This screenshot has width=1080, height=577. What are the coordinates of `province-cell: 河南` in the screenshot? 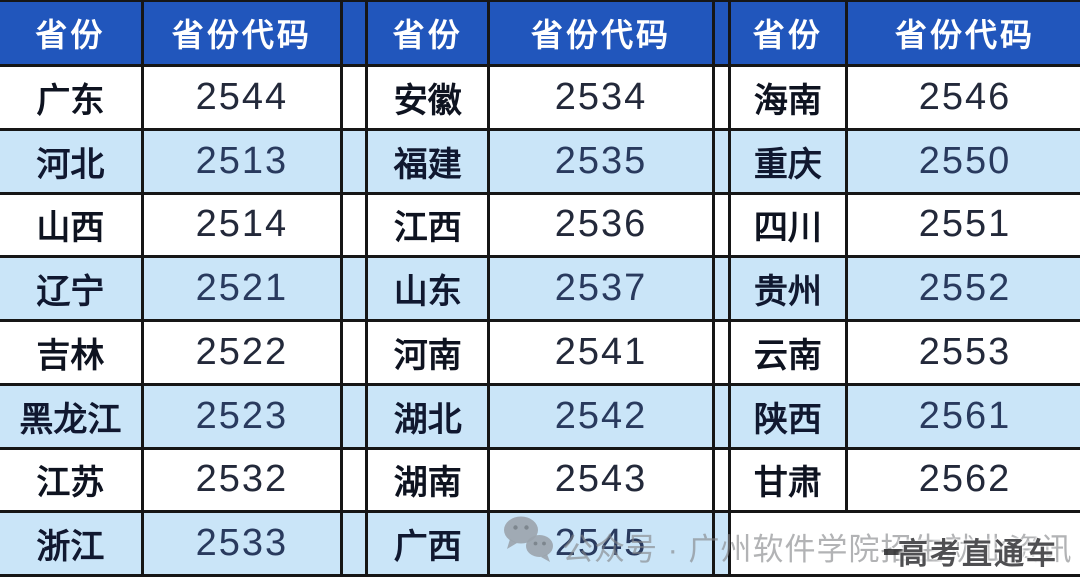 It's located at (428, 352).